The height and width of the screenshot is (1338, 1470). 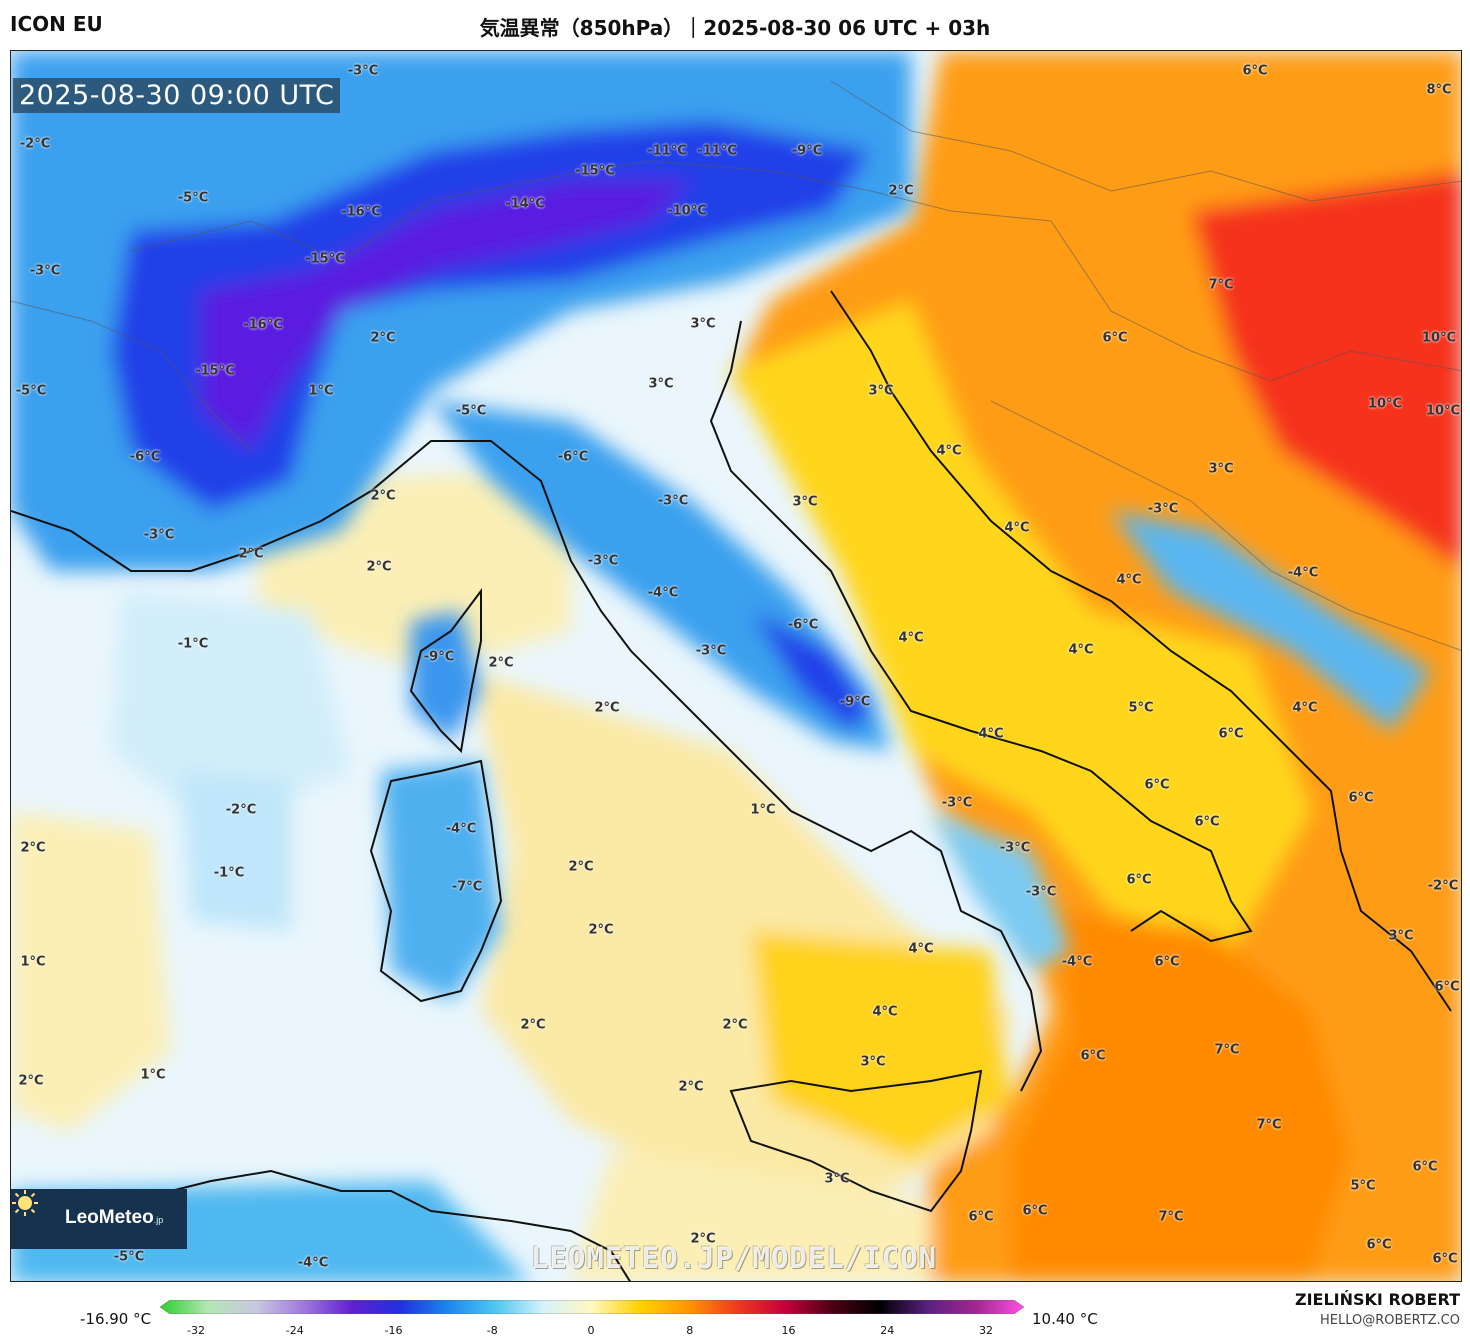 What do you see at coordinates (1439, 90) in the screenshot?
I see `temperature-label: 8°C` at bounding box center [1439, 90].